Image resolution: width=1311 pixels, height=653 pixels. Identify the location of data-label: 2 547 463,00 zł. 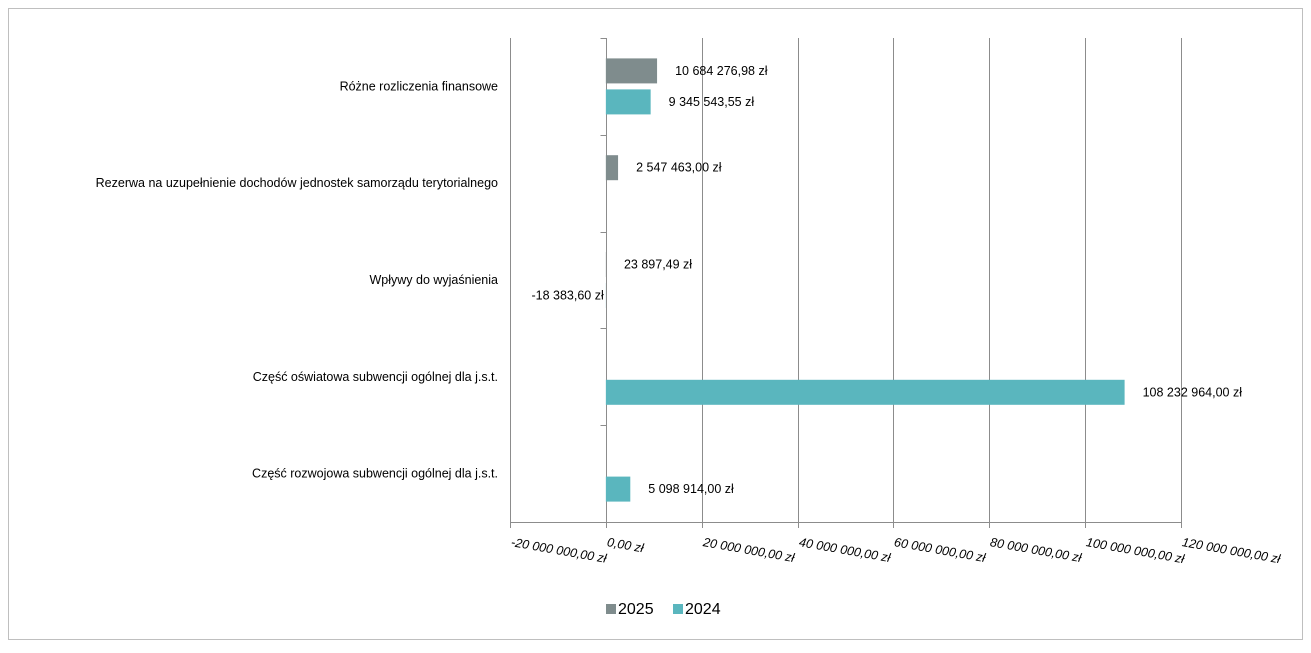
(679, 168).